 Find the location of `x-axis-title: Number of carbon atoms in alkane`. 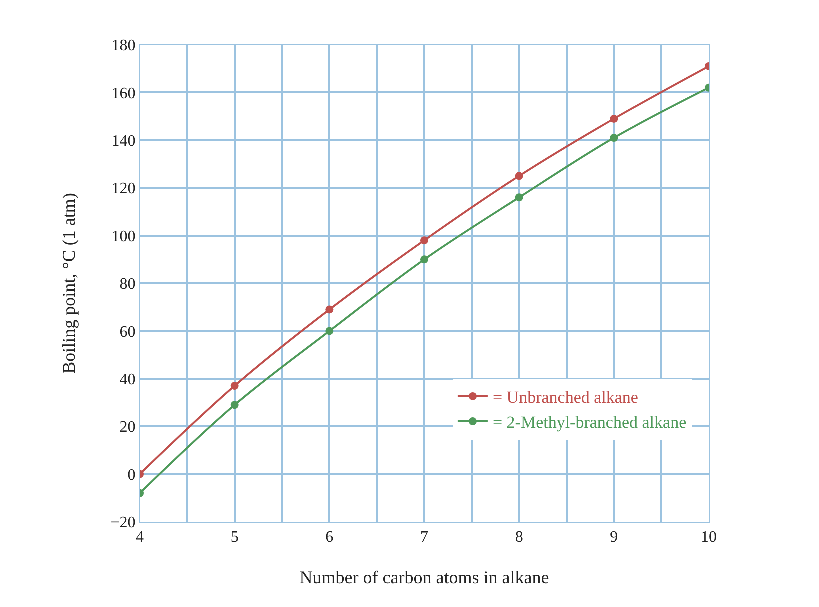

x-axis-title: Number of carbon atoms in alkane is located at coordinates (425, 577).